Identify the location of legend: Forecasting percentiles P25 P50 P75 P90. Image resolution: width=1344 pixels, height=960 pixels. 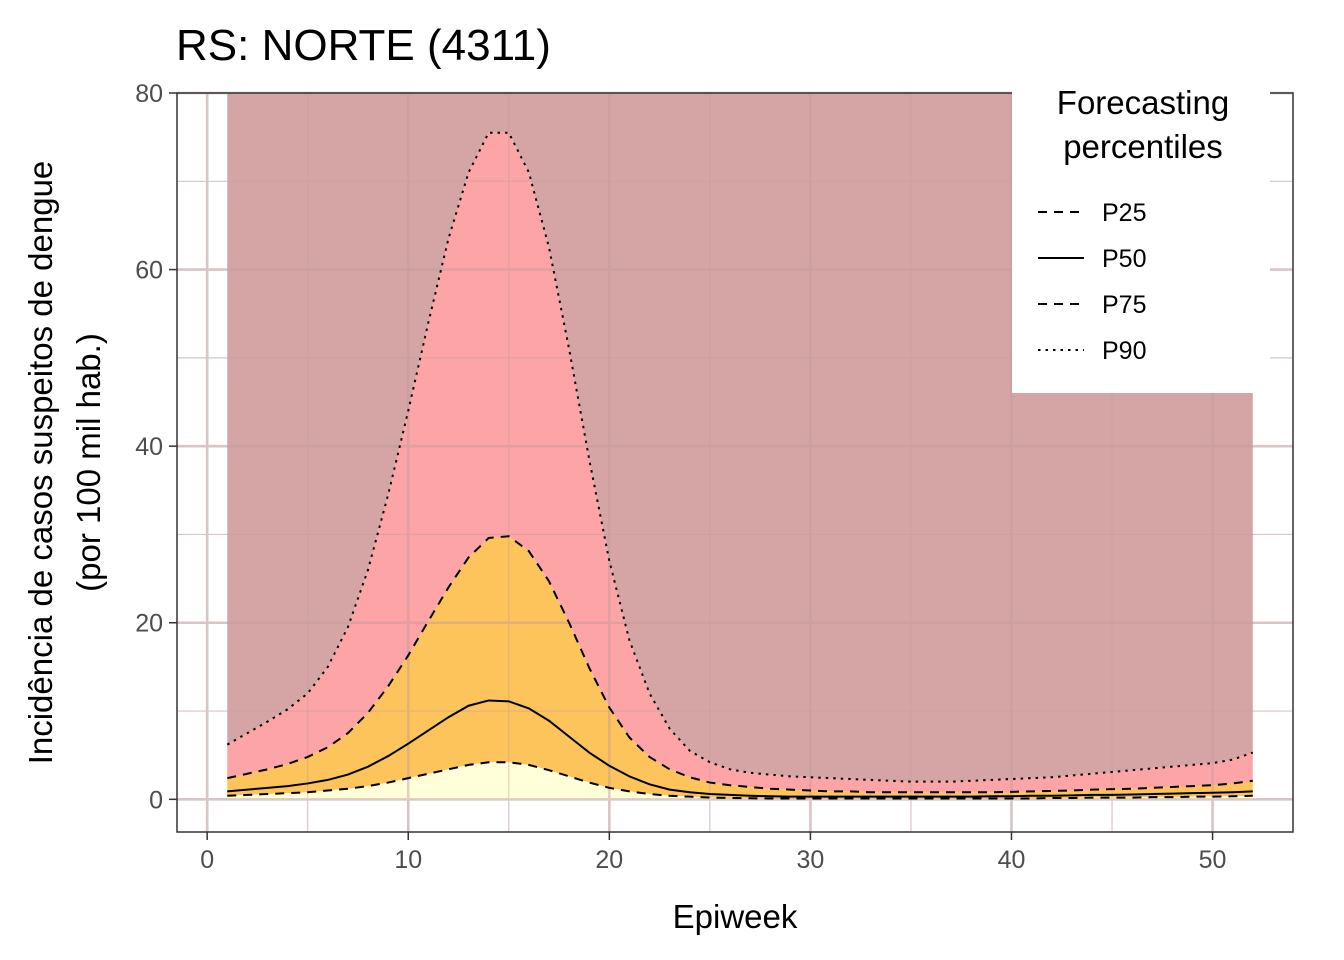
(1141, 236).